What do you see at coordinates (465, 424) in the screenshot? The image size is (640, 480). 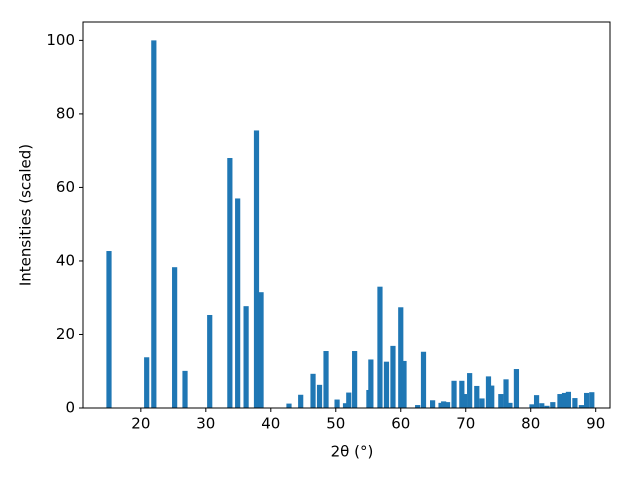 I see `x-tick-label: 70` at bounding box center [465, 424].